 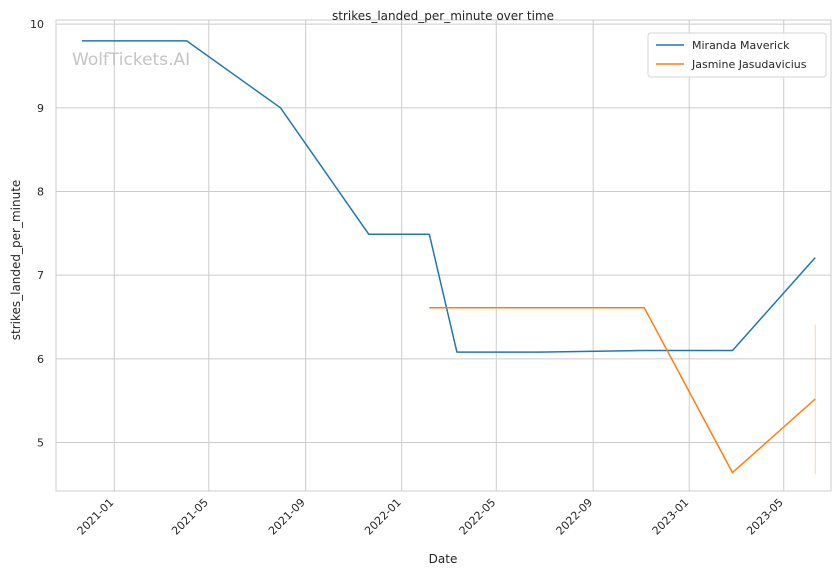 I want to click on y-tick-label: 9, so click(x=40, y=108).